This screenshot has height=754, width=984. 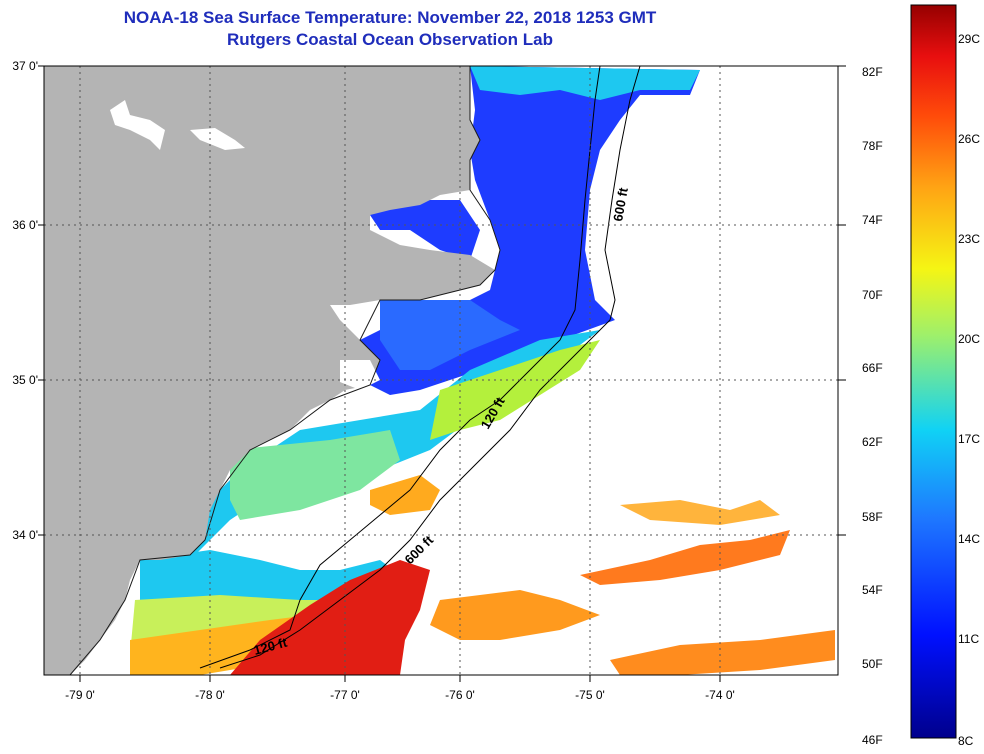 I want to click on lat-label: 34 0', so click(x=25, y=535).